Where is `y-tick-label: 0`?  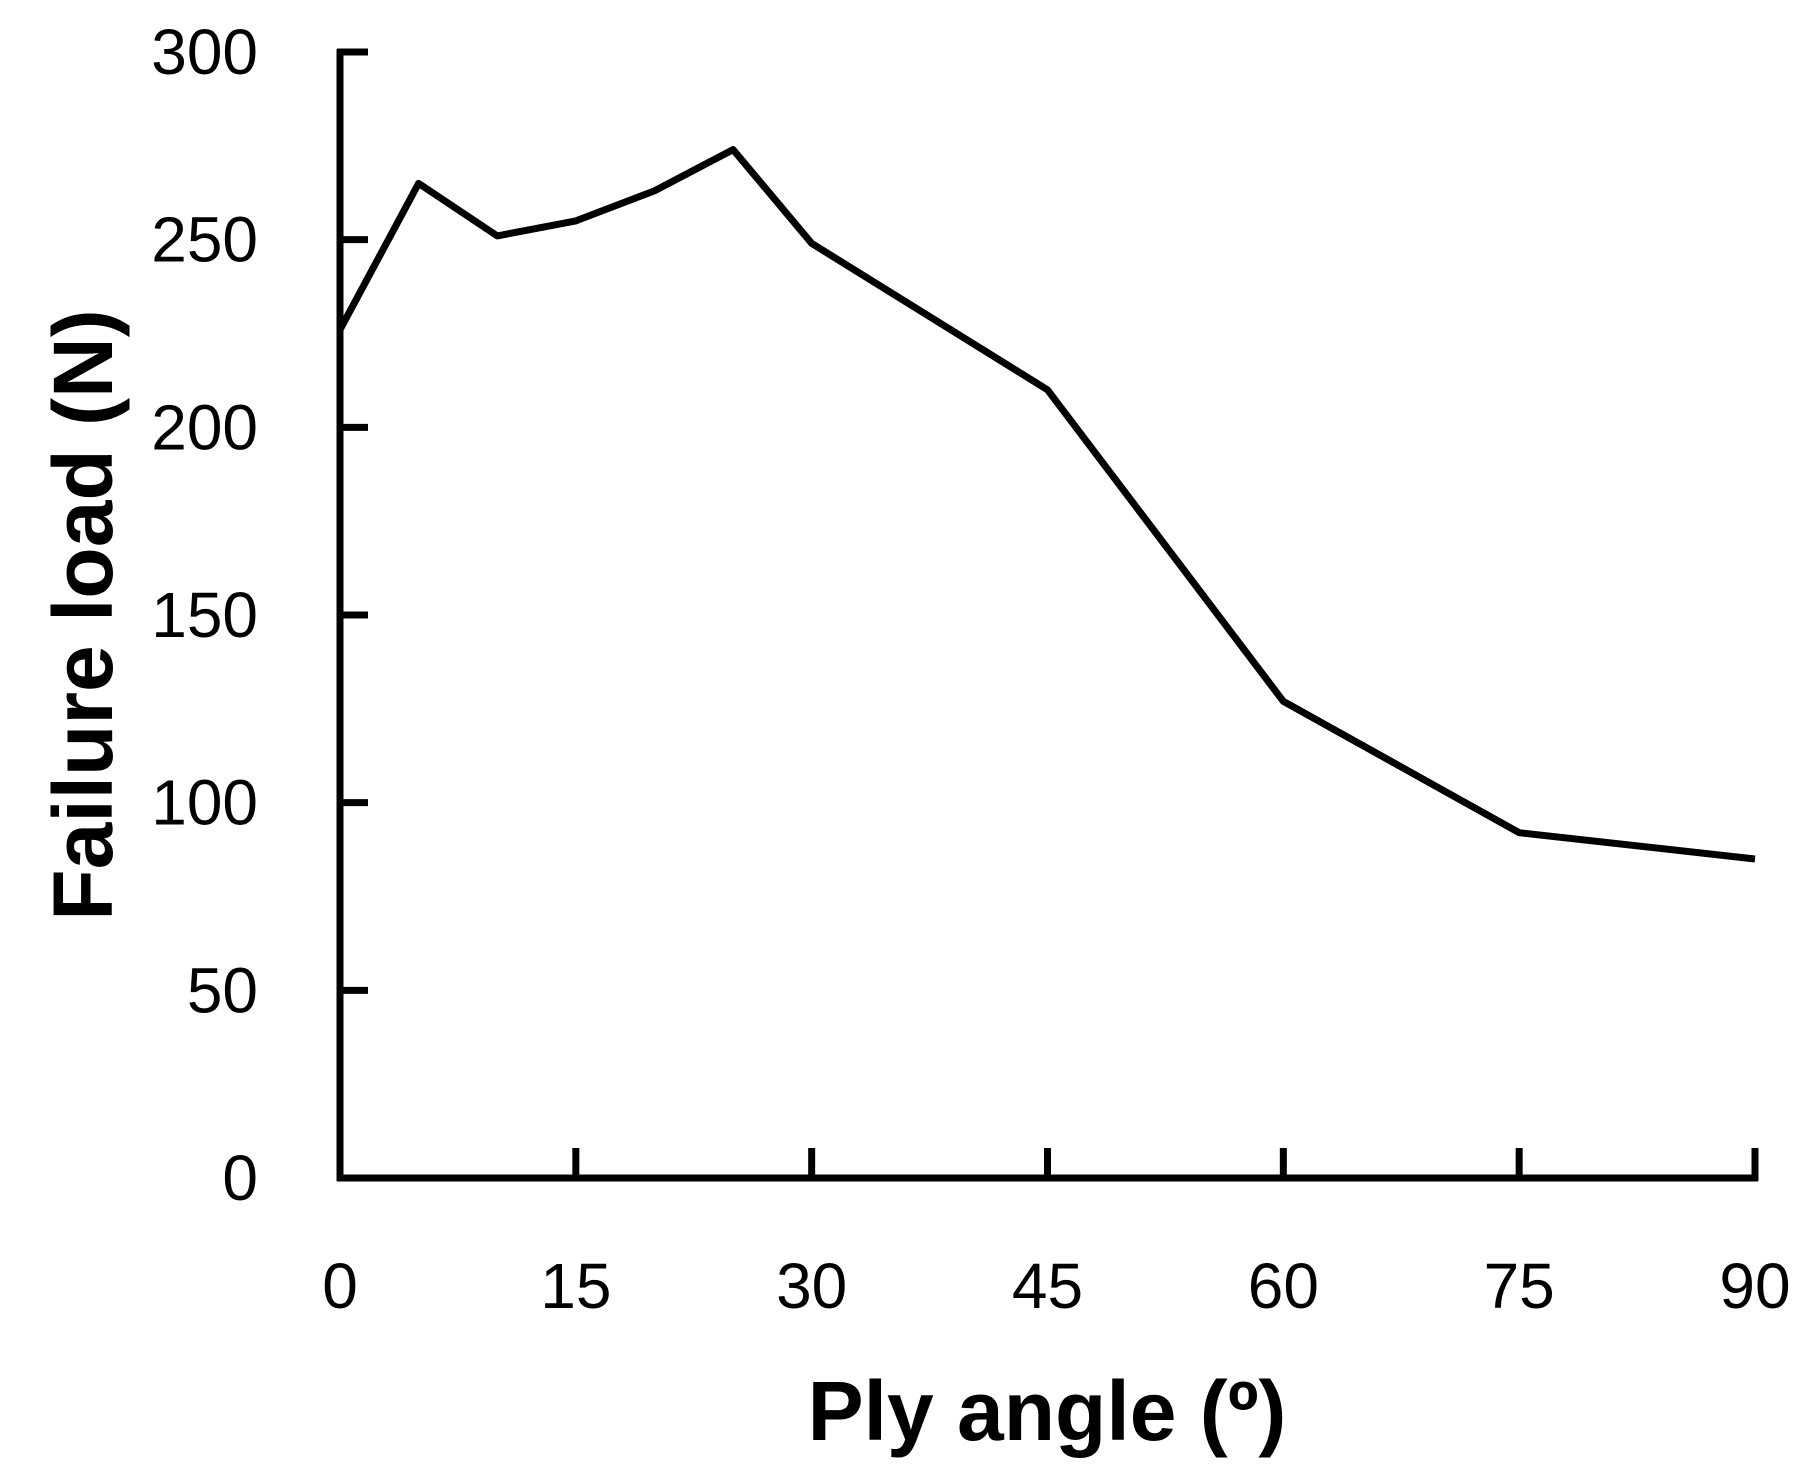 y-tick-label: 0 is located at coordinates (240, 1178).